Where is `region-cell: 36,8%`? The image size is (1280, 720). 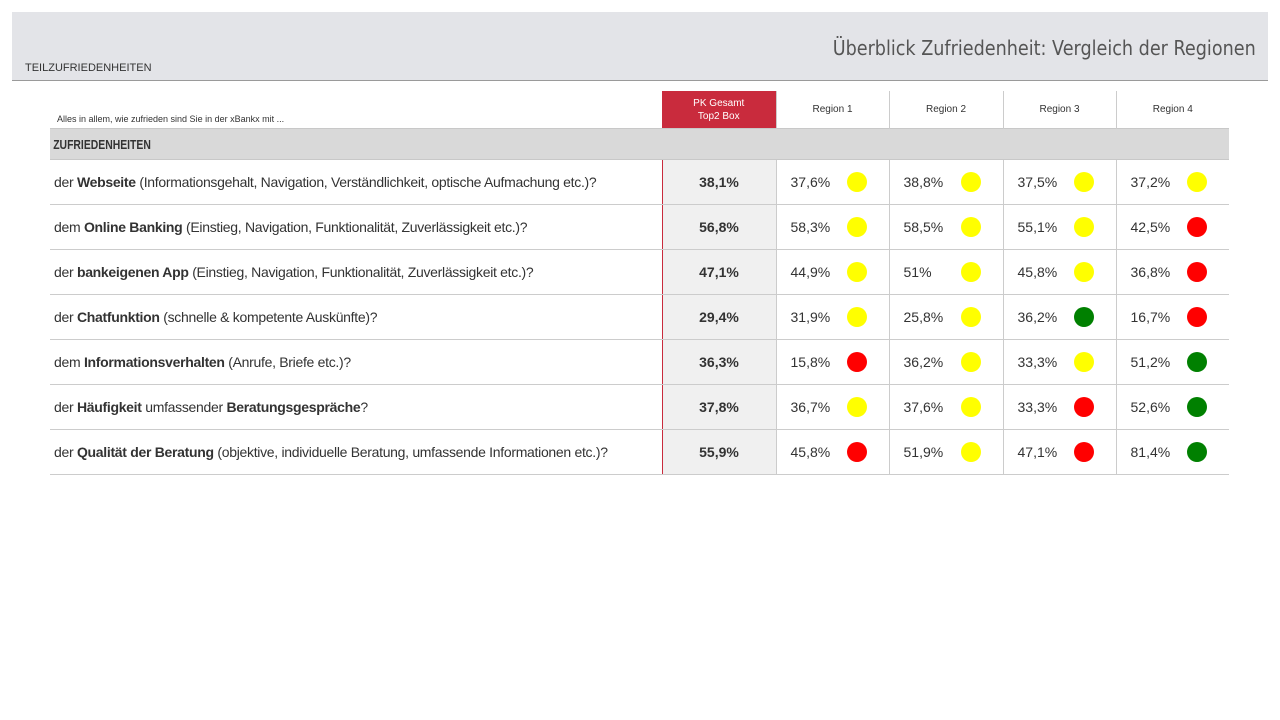 region-cell: 36,8% is located at coordinates (1172, 272).